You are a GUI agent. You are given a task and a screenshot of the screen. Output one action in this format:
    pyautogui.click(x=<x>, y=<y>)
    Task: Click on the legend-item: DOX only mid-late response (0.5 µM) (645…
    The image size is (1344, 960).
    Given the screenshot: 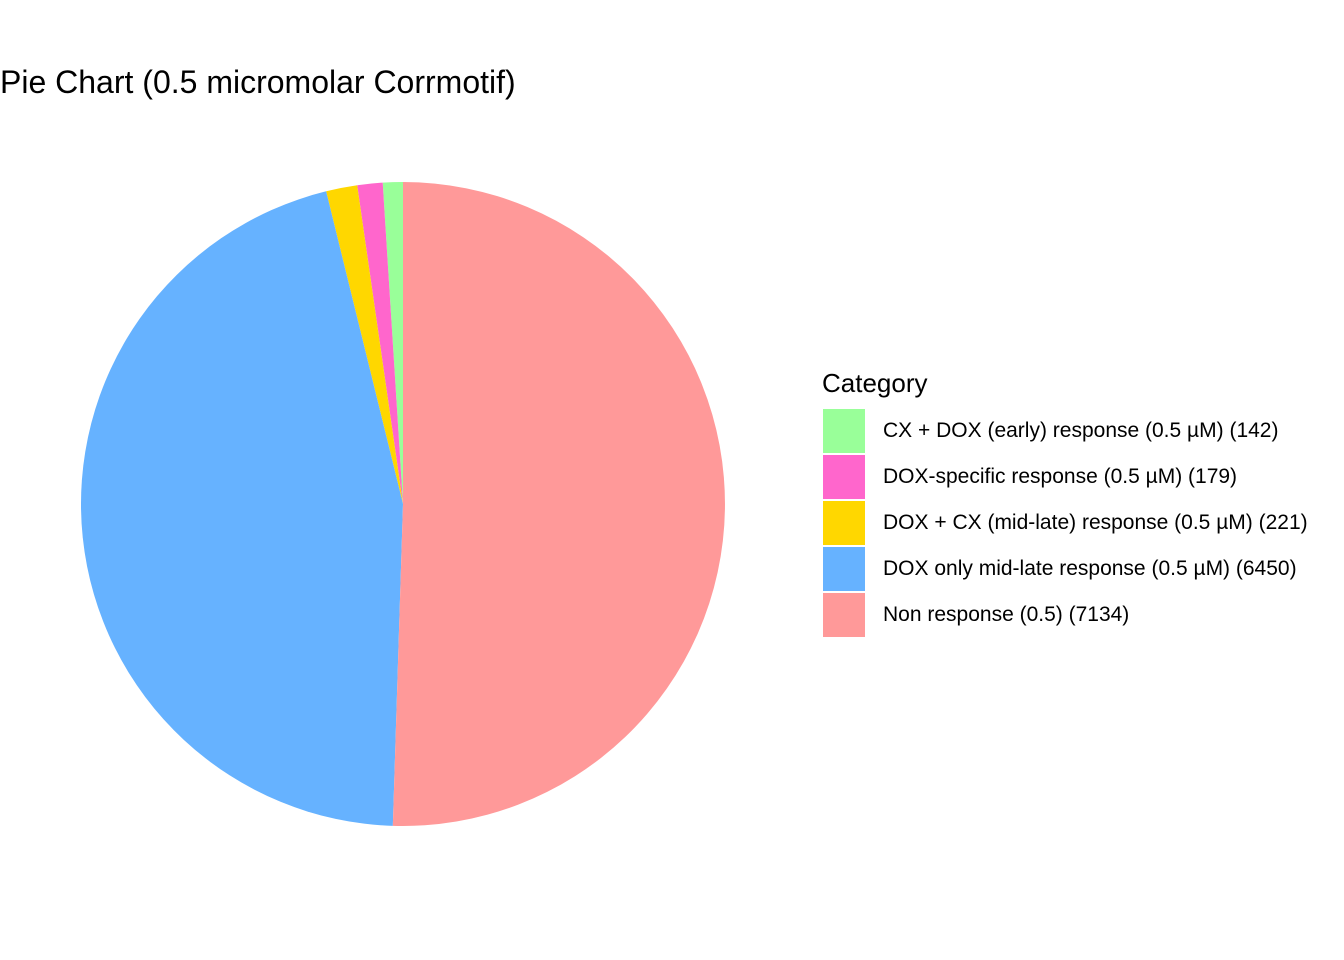 What is the action you would take?
    pyautogui.click(x=1065, y=569)
    